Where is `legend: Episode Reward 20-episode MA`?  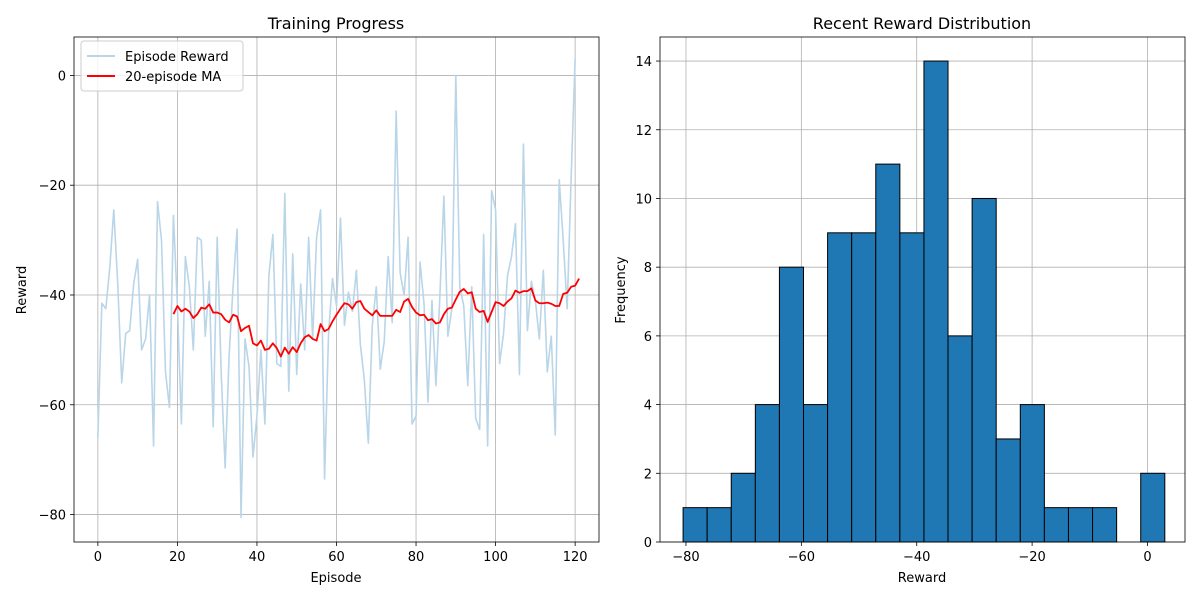
legend: Episode Reward 20-episode MA is located at coordinates (162, 66).